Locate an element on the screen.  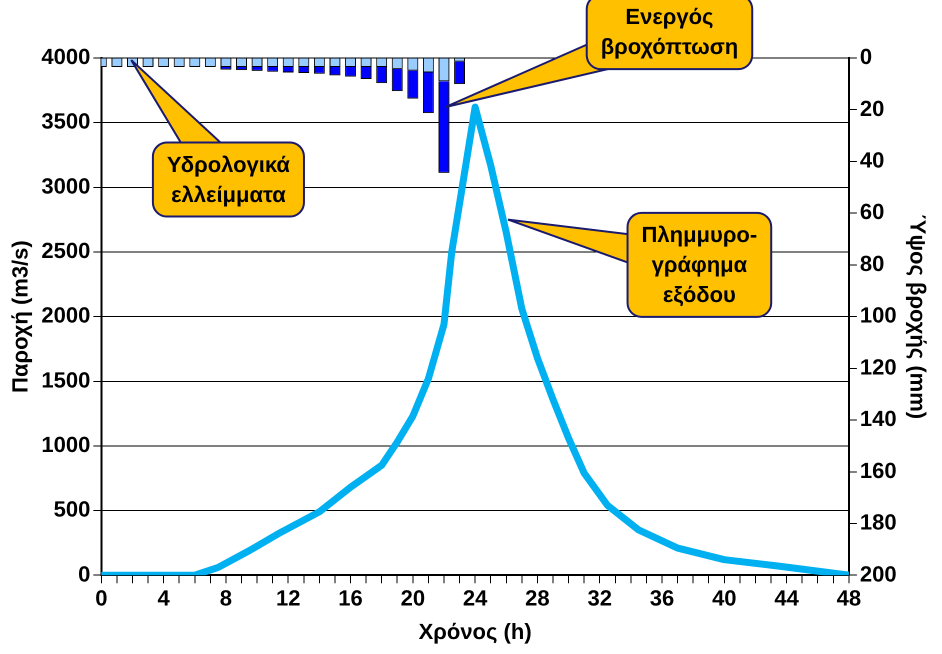
x-tick-label: 8 is located at coordinates (226, 597).